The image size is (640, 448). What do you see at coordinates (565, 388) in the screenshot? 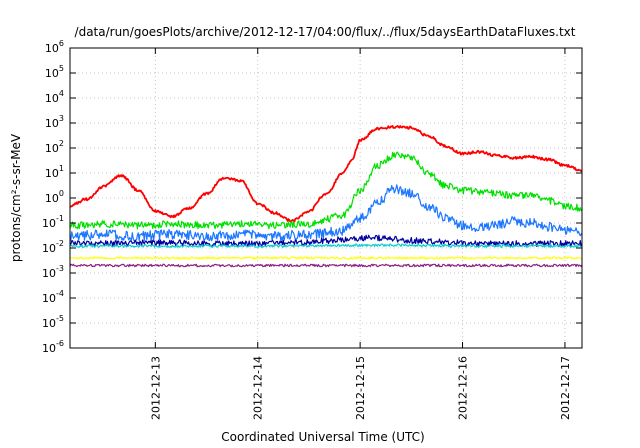
I see `x-tick-label: 2012-12-17` at bounding box center [565, 388].